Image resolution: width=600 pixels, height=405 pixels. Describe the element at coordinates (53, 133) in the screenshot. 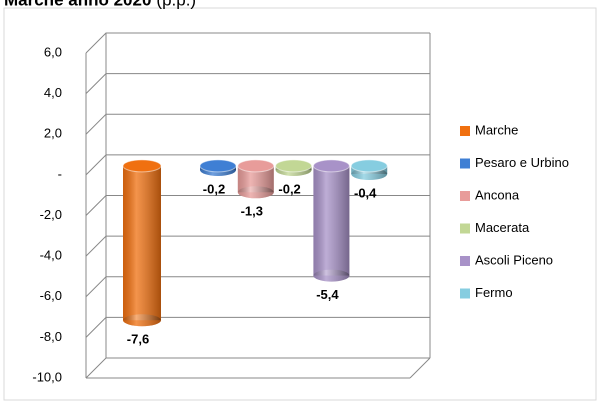

I see `y-tick-label: 2,0` at that location.